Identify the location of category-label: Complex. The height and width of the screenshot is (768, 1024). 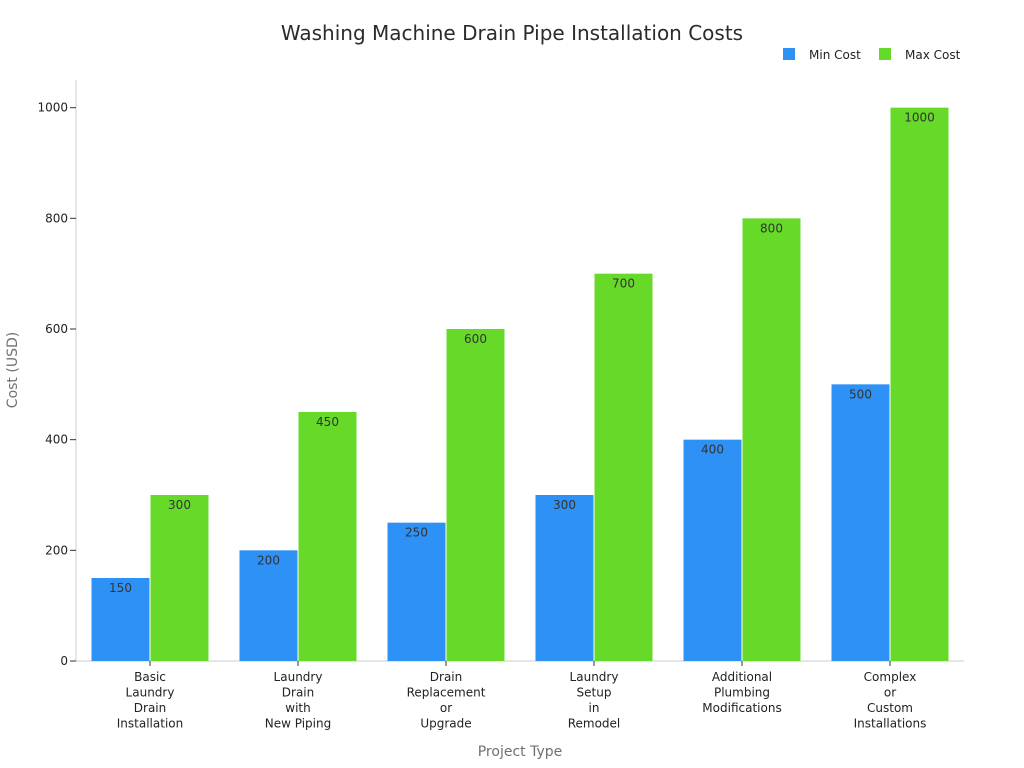
(890, 677).